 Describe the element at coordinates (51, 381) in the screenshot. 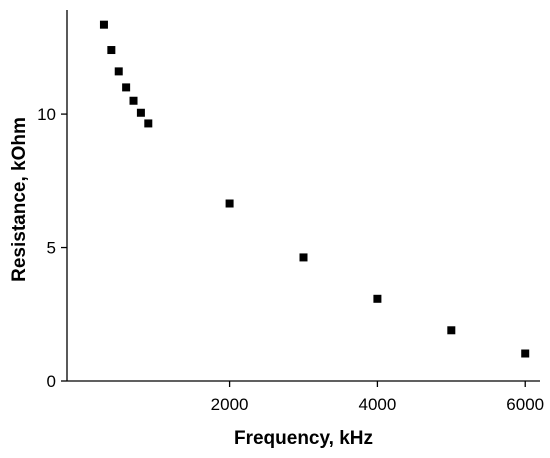

I see `y-tick-label: 0` at that location.